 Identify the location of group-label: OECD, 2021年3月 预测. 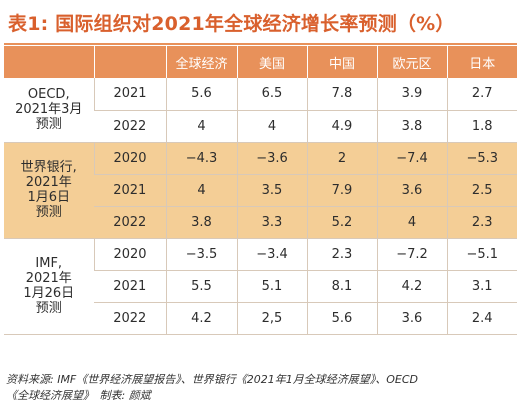
(49, 110).